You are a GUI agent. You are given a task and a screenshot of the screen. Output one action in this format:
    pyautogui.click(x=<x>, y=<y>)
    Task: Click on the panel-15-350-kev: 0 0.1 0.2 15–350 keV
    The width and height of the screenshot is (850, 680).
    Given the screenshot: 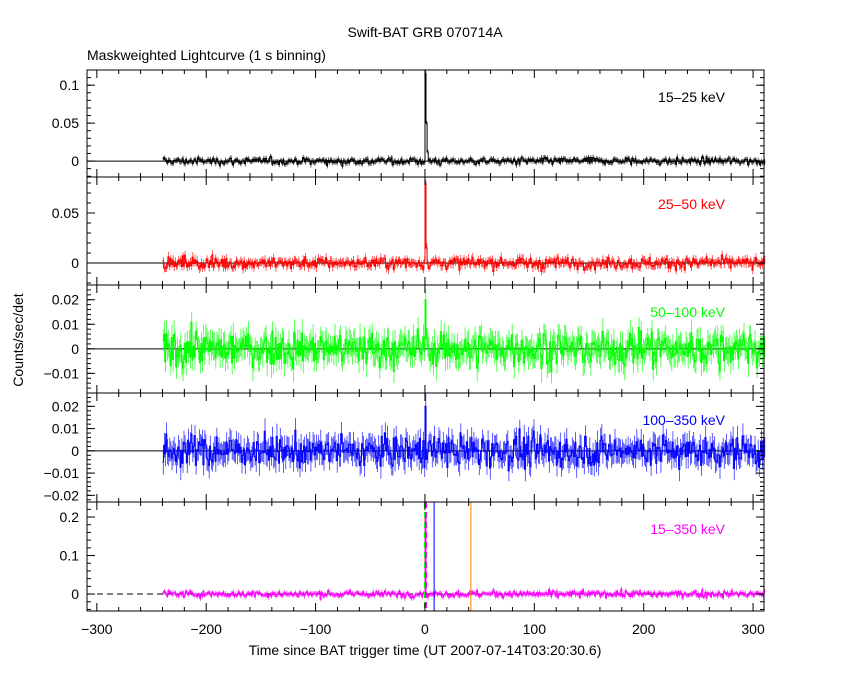 What is the action you would take?
    pyautogui.click(x=413, y=556)
    